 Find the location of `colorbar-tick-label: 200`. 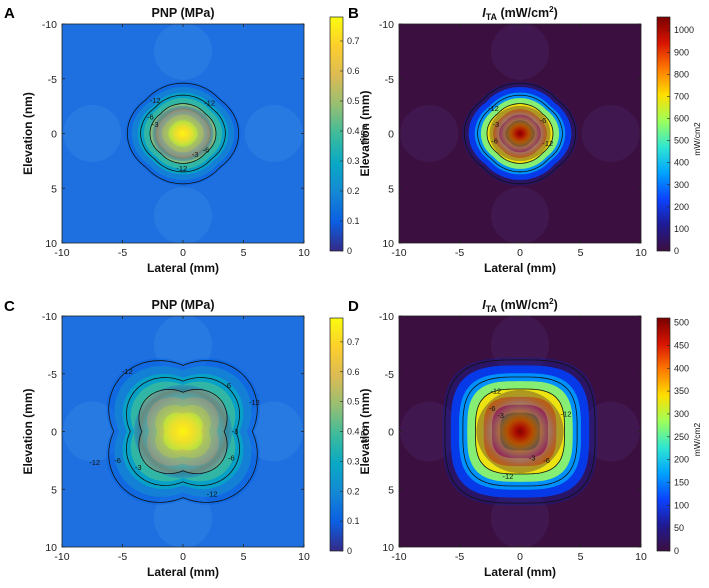

colorbar-tick-label: 200 is located at coordinates (681, 460).